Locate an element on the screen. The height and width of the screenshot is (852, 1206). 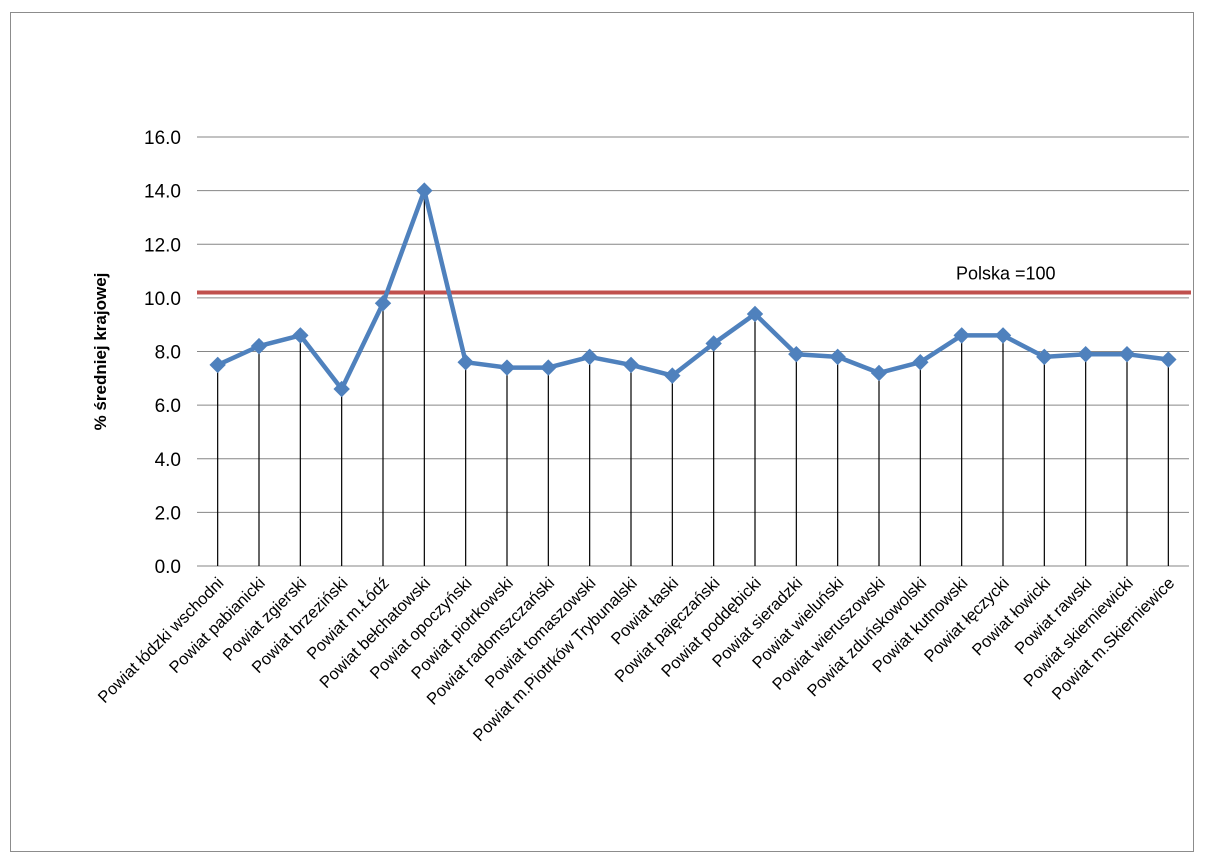
y-axis-tick-labels: 0.0 2.0 4.0 6.0 8.0 10.0 12.0 14.0 16.0 is located at coordinates (162, 353).